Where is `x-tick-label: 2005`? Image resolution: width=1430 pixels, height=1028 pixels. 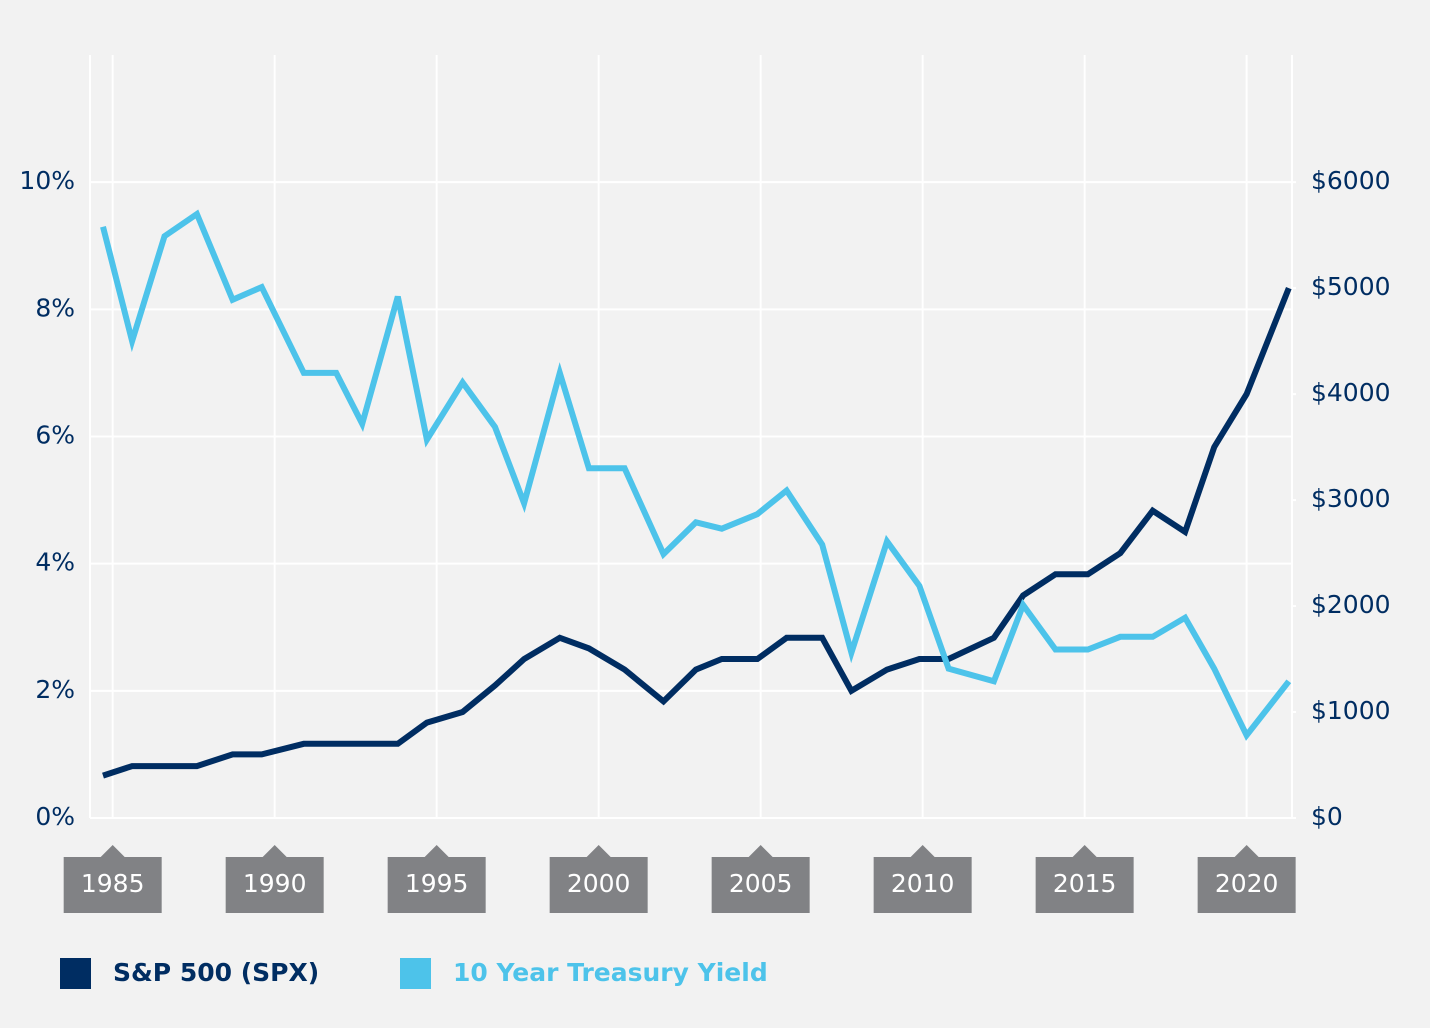
x-tick-label: 2005 is located at coordinates (761, 883).